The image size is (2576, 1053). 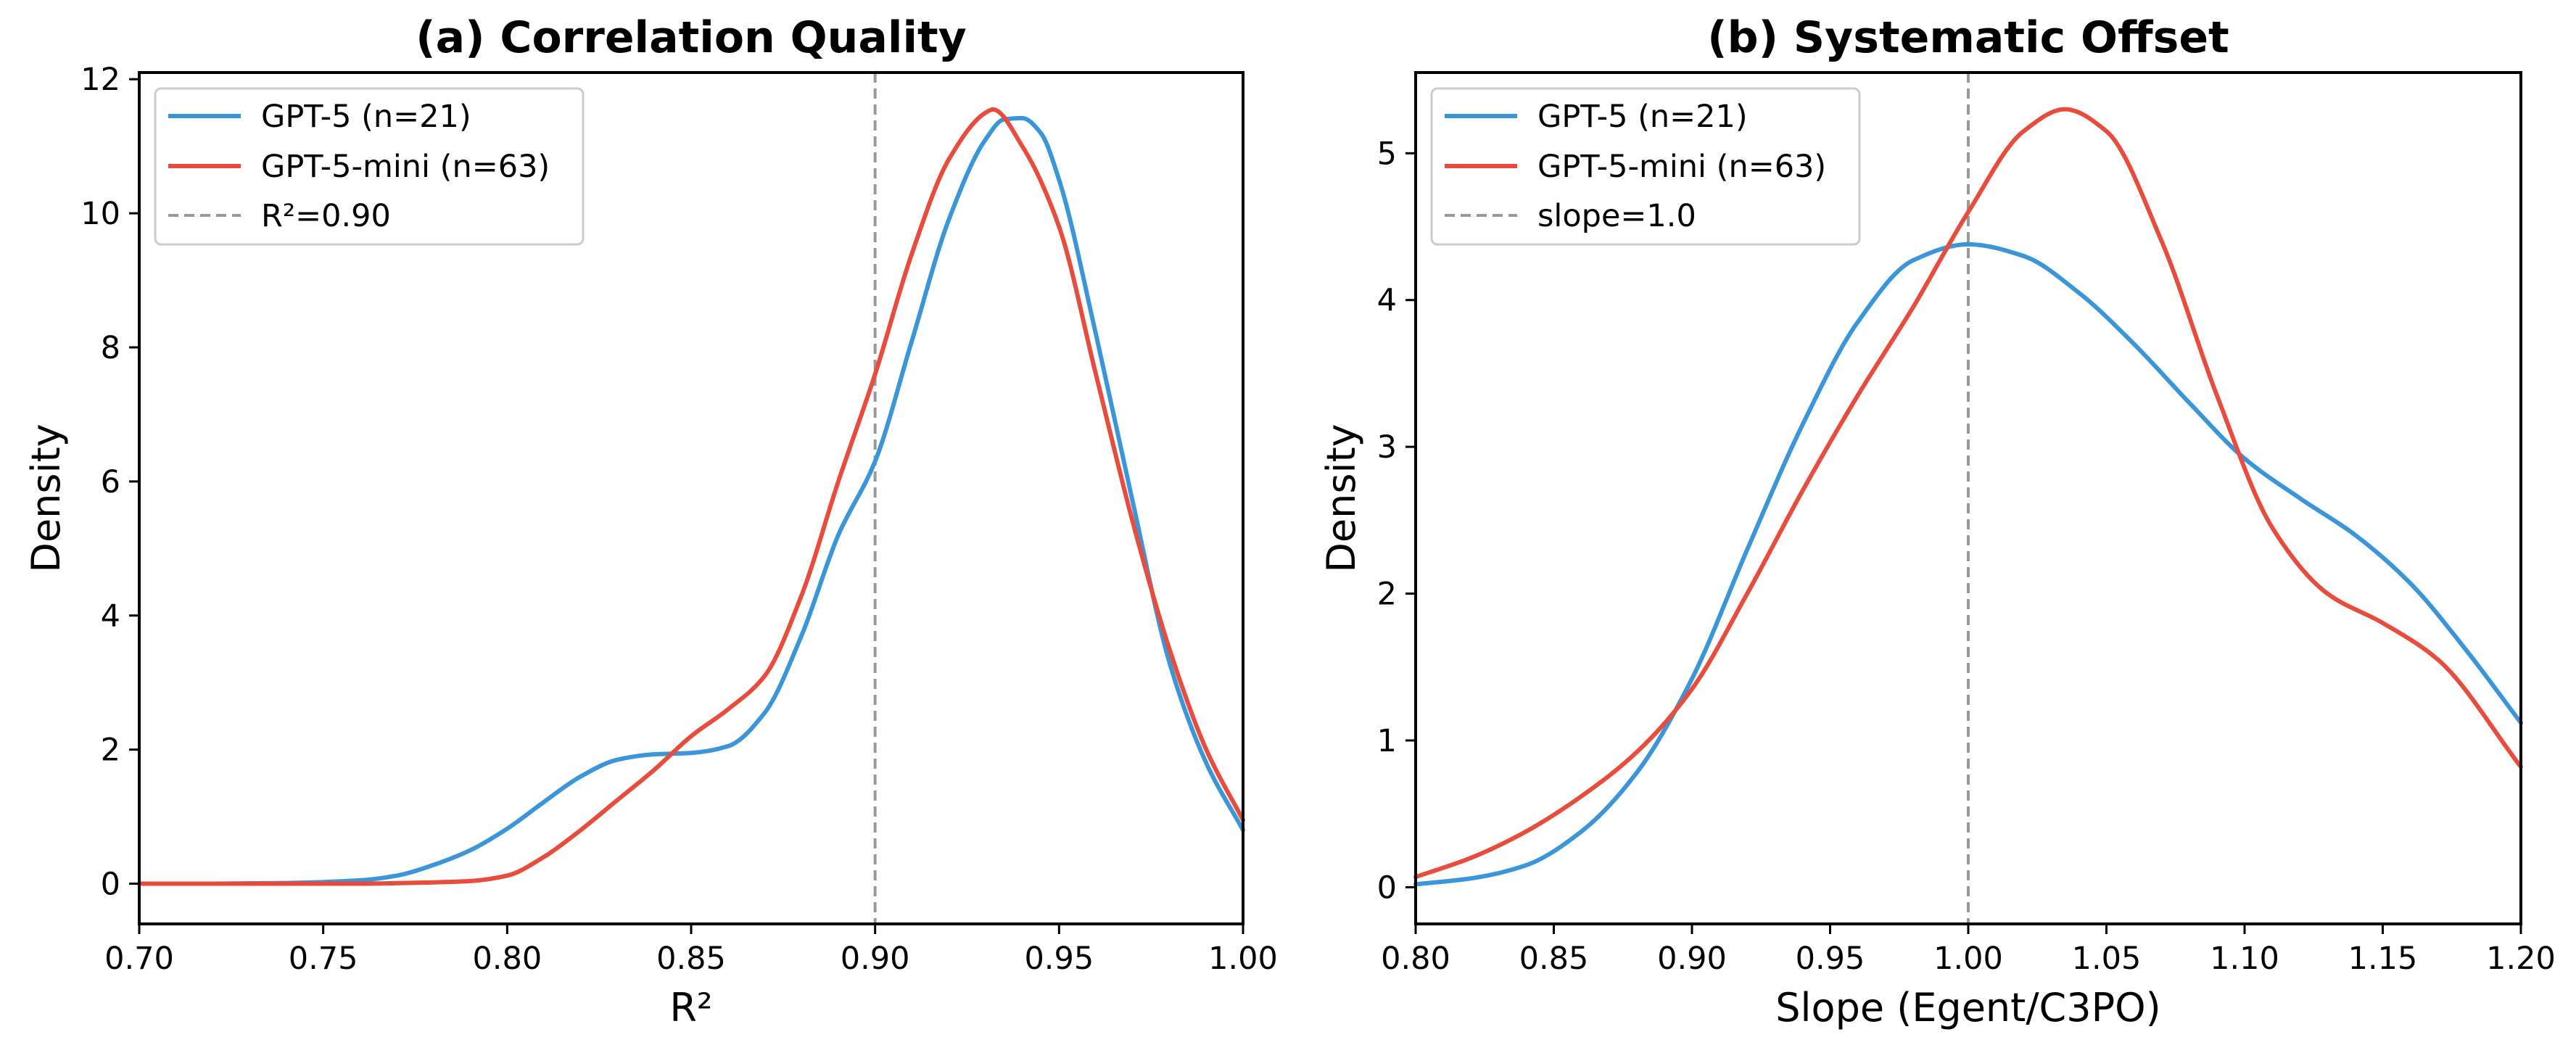 I want to click on x-axis-label: R², so click(x=690, y=1008).